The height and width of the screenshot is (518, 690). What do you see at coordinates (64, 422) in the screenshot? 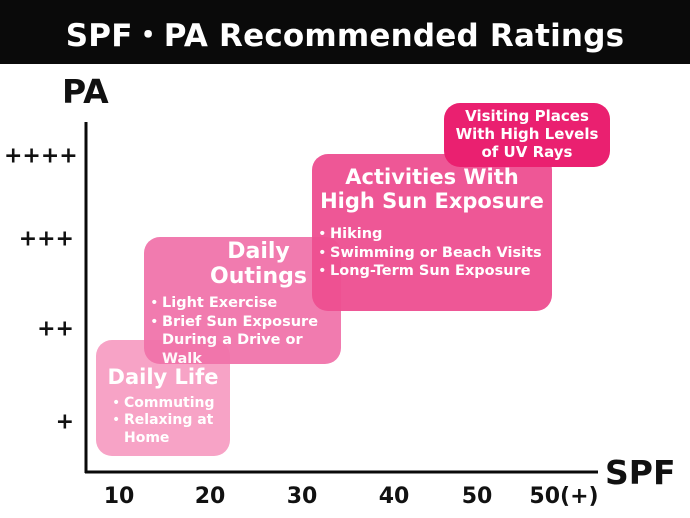
I see `y-tick-label: +` at bounding box center [64, 422].